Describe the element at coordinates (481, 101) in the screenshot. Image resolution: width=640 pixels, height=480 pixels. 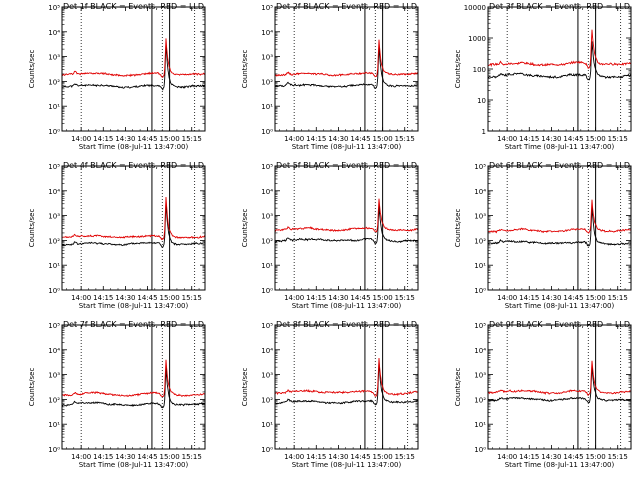
I see `y-tick-label: 10` at that location.